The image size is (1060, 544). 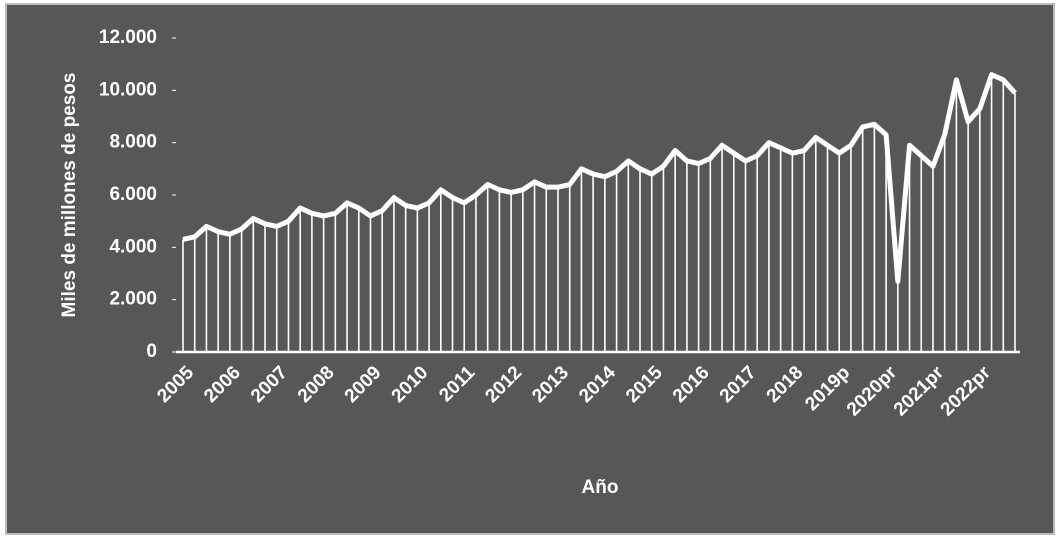 I want to click on y-tick-label: 8.000, so click(x=133, y=142).